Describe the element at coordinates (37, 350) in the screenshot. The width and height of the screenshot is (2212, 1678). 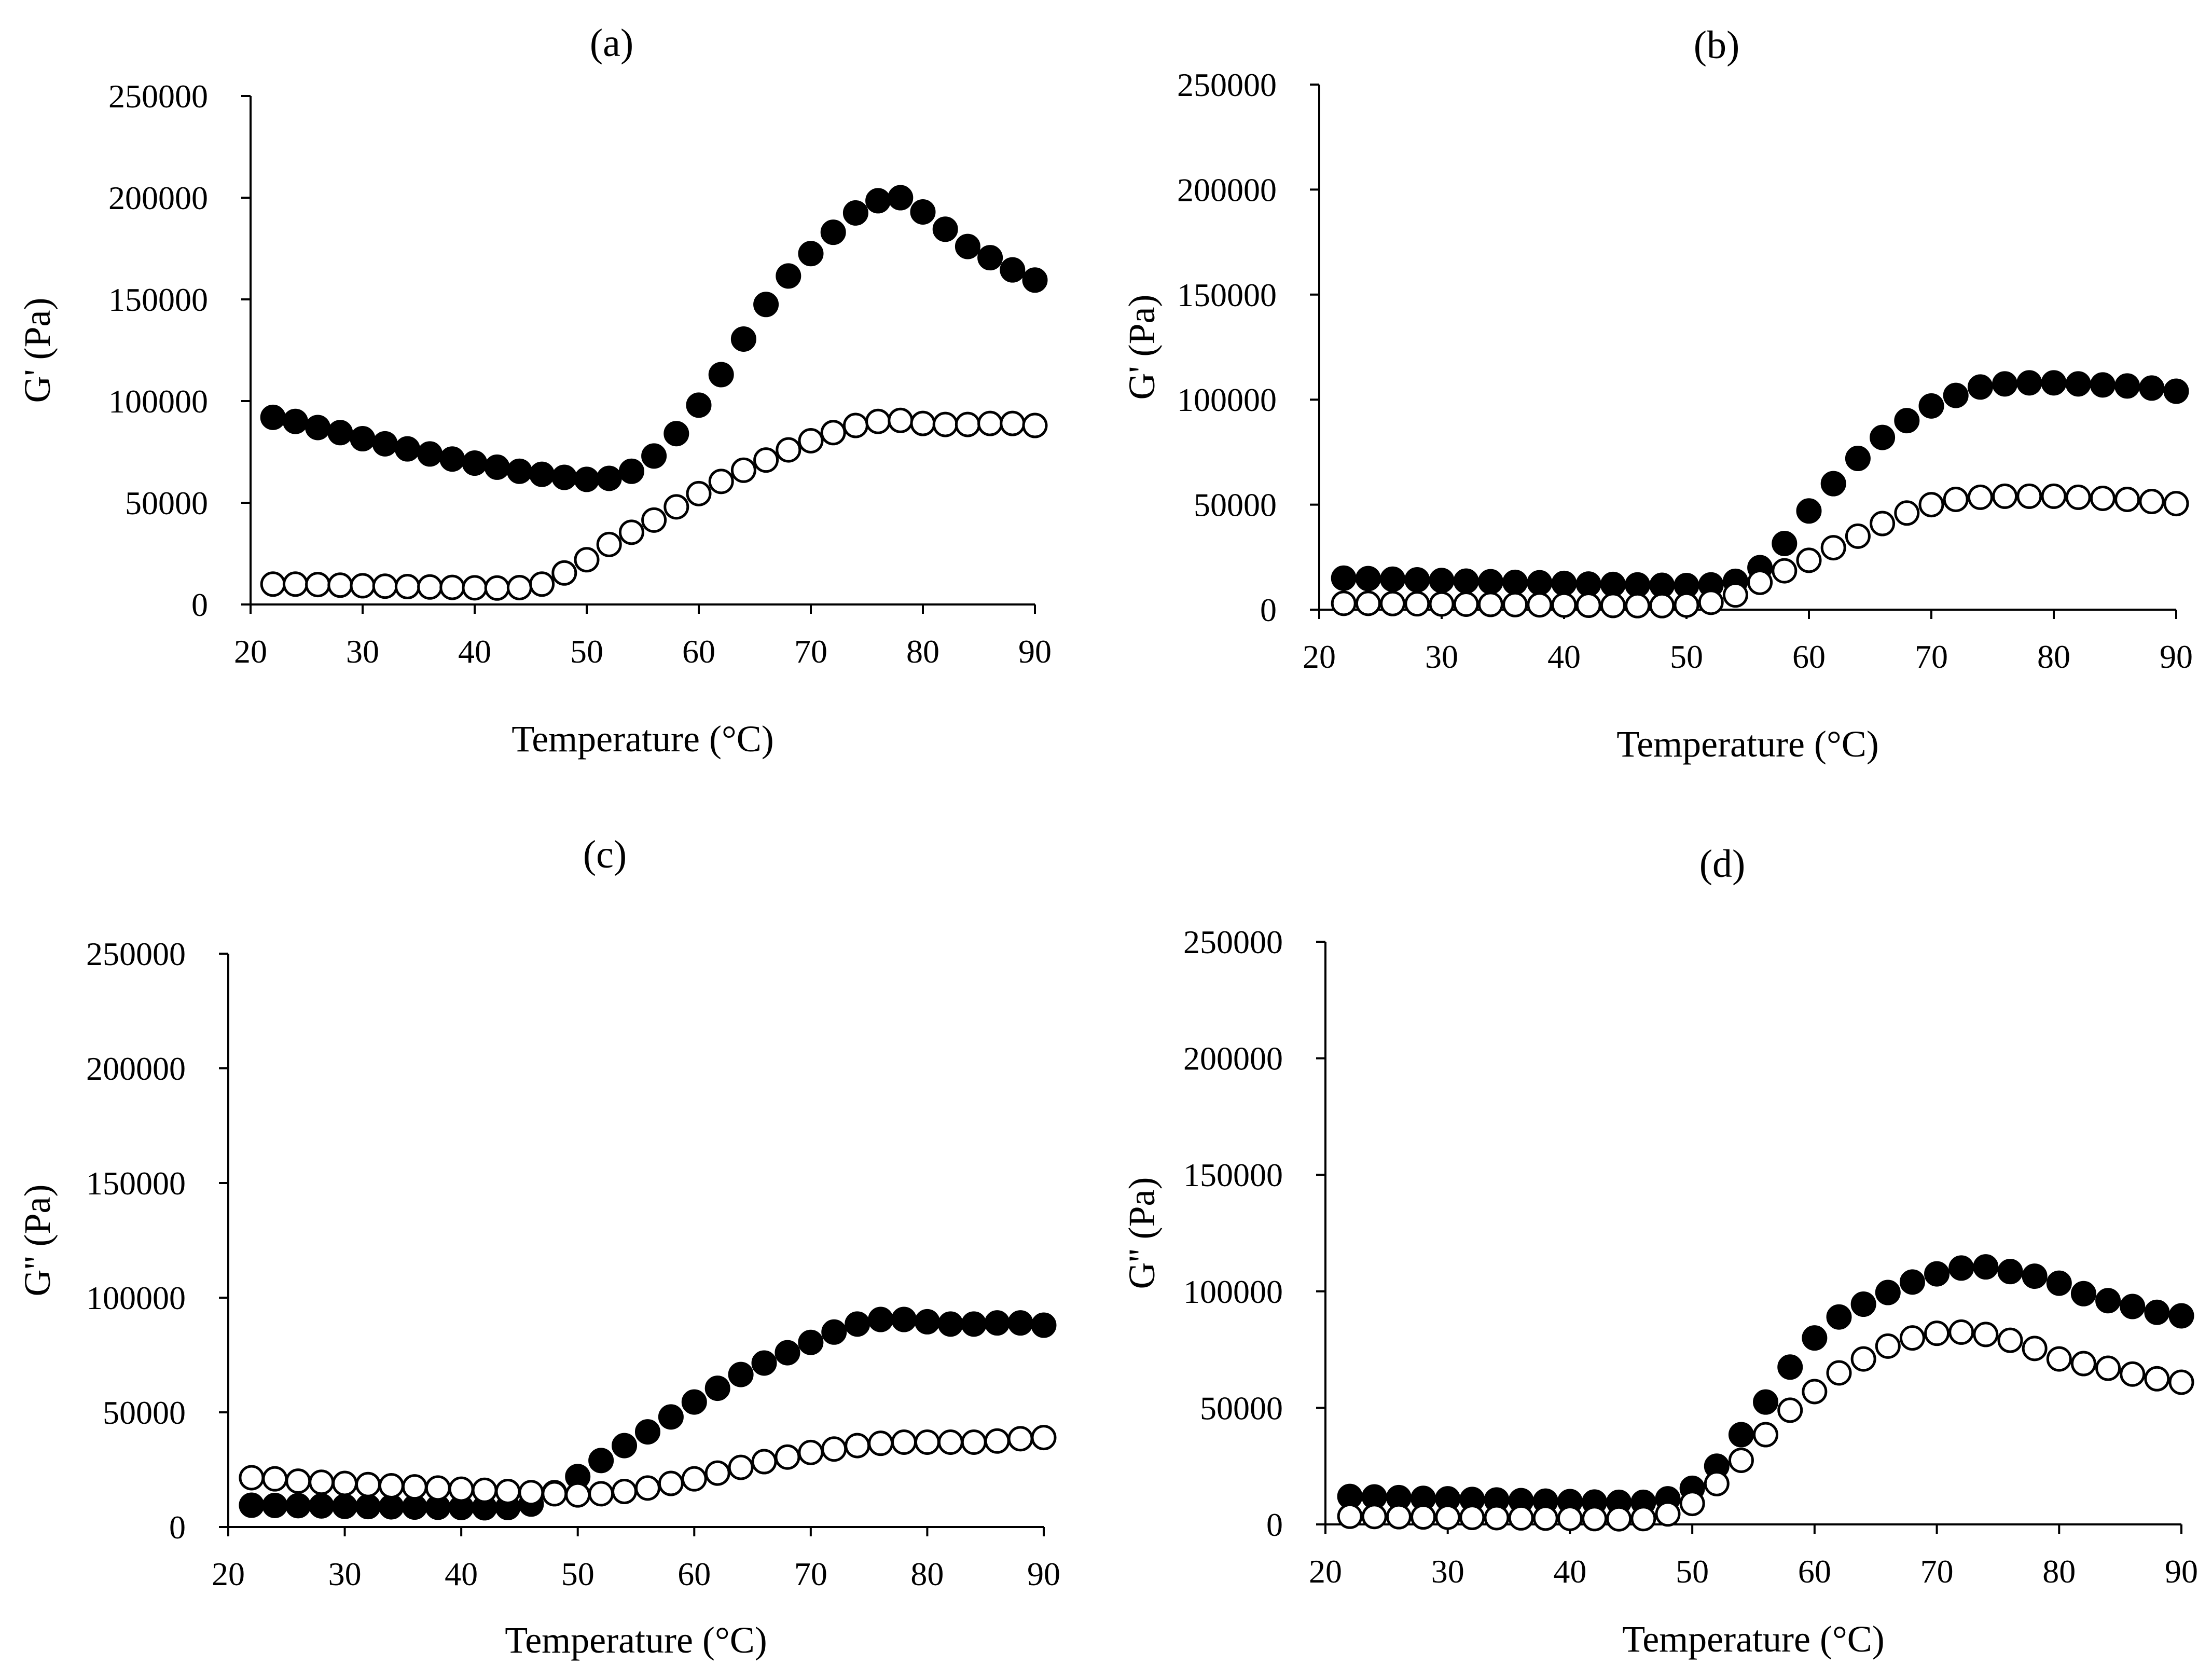
I see `y-axis-title: G' (Pa)` at that location.